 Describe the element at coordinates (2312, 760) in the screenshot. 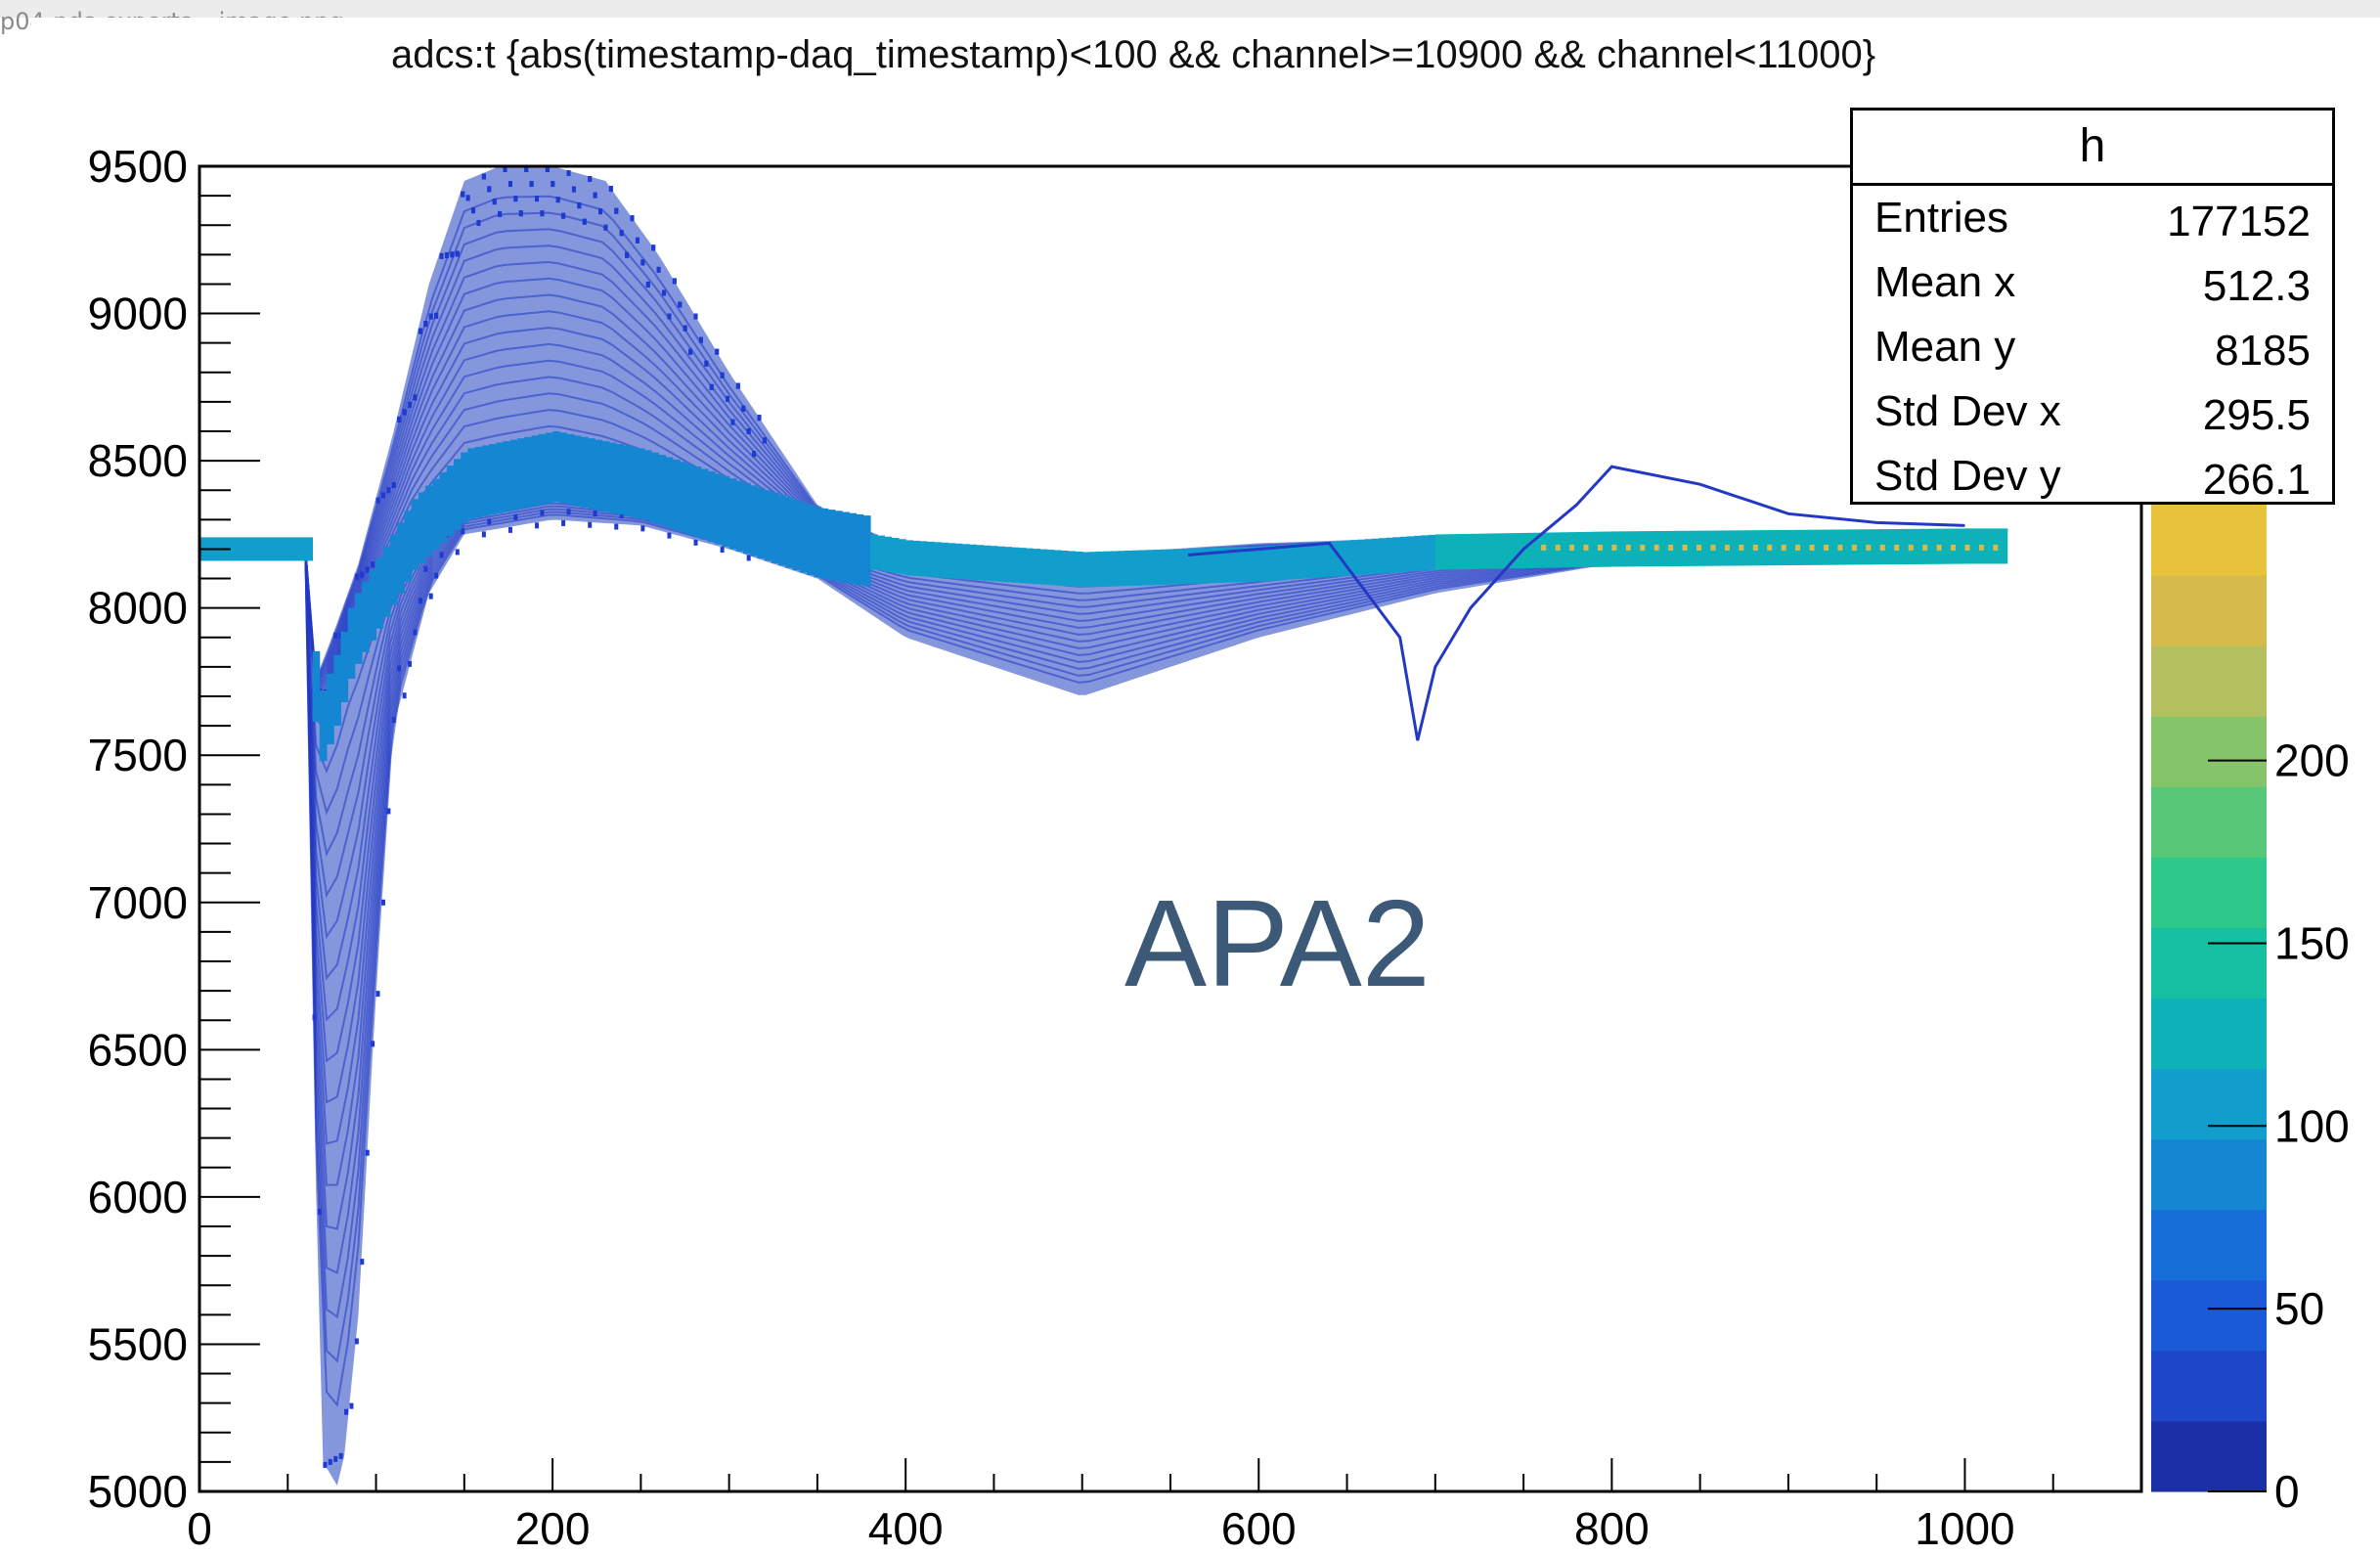

I see `colorbar-tick-label: 200` at that location.